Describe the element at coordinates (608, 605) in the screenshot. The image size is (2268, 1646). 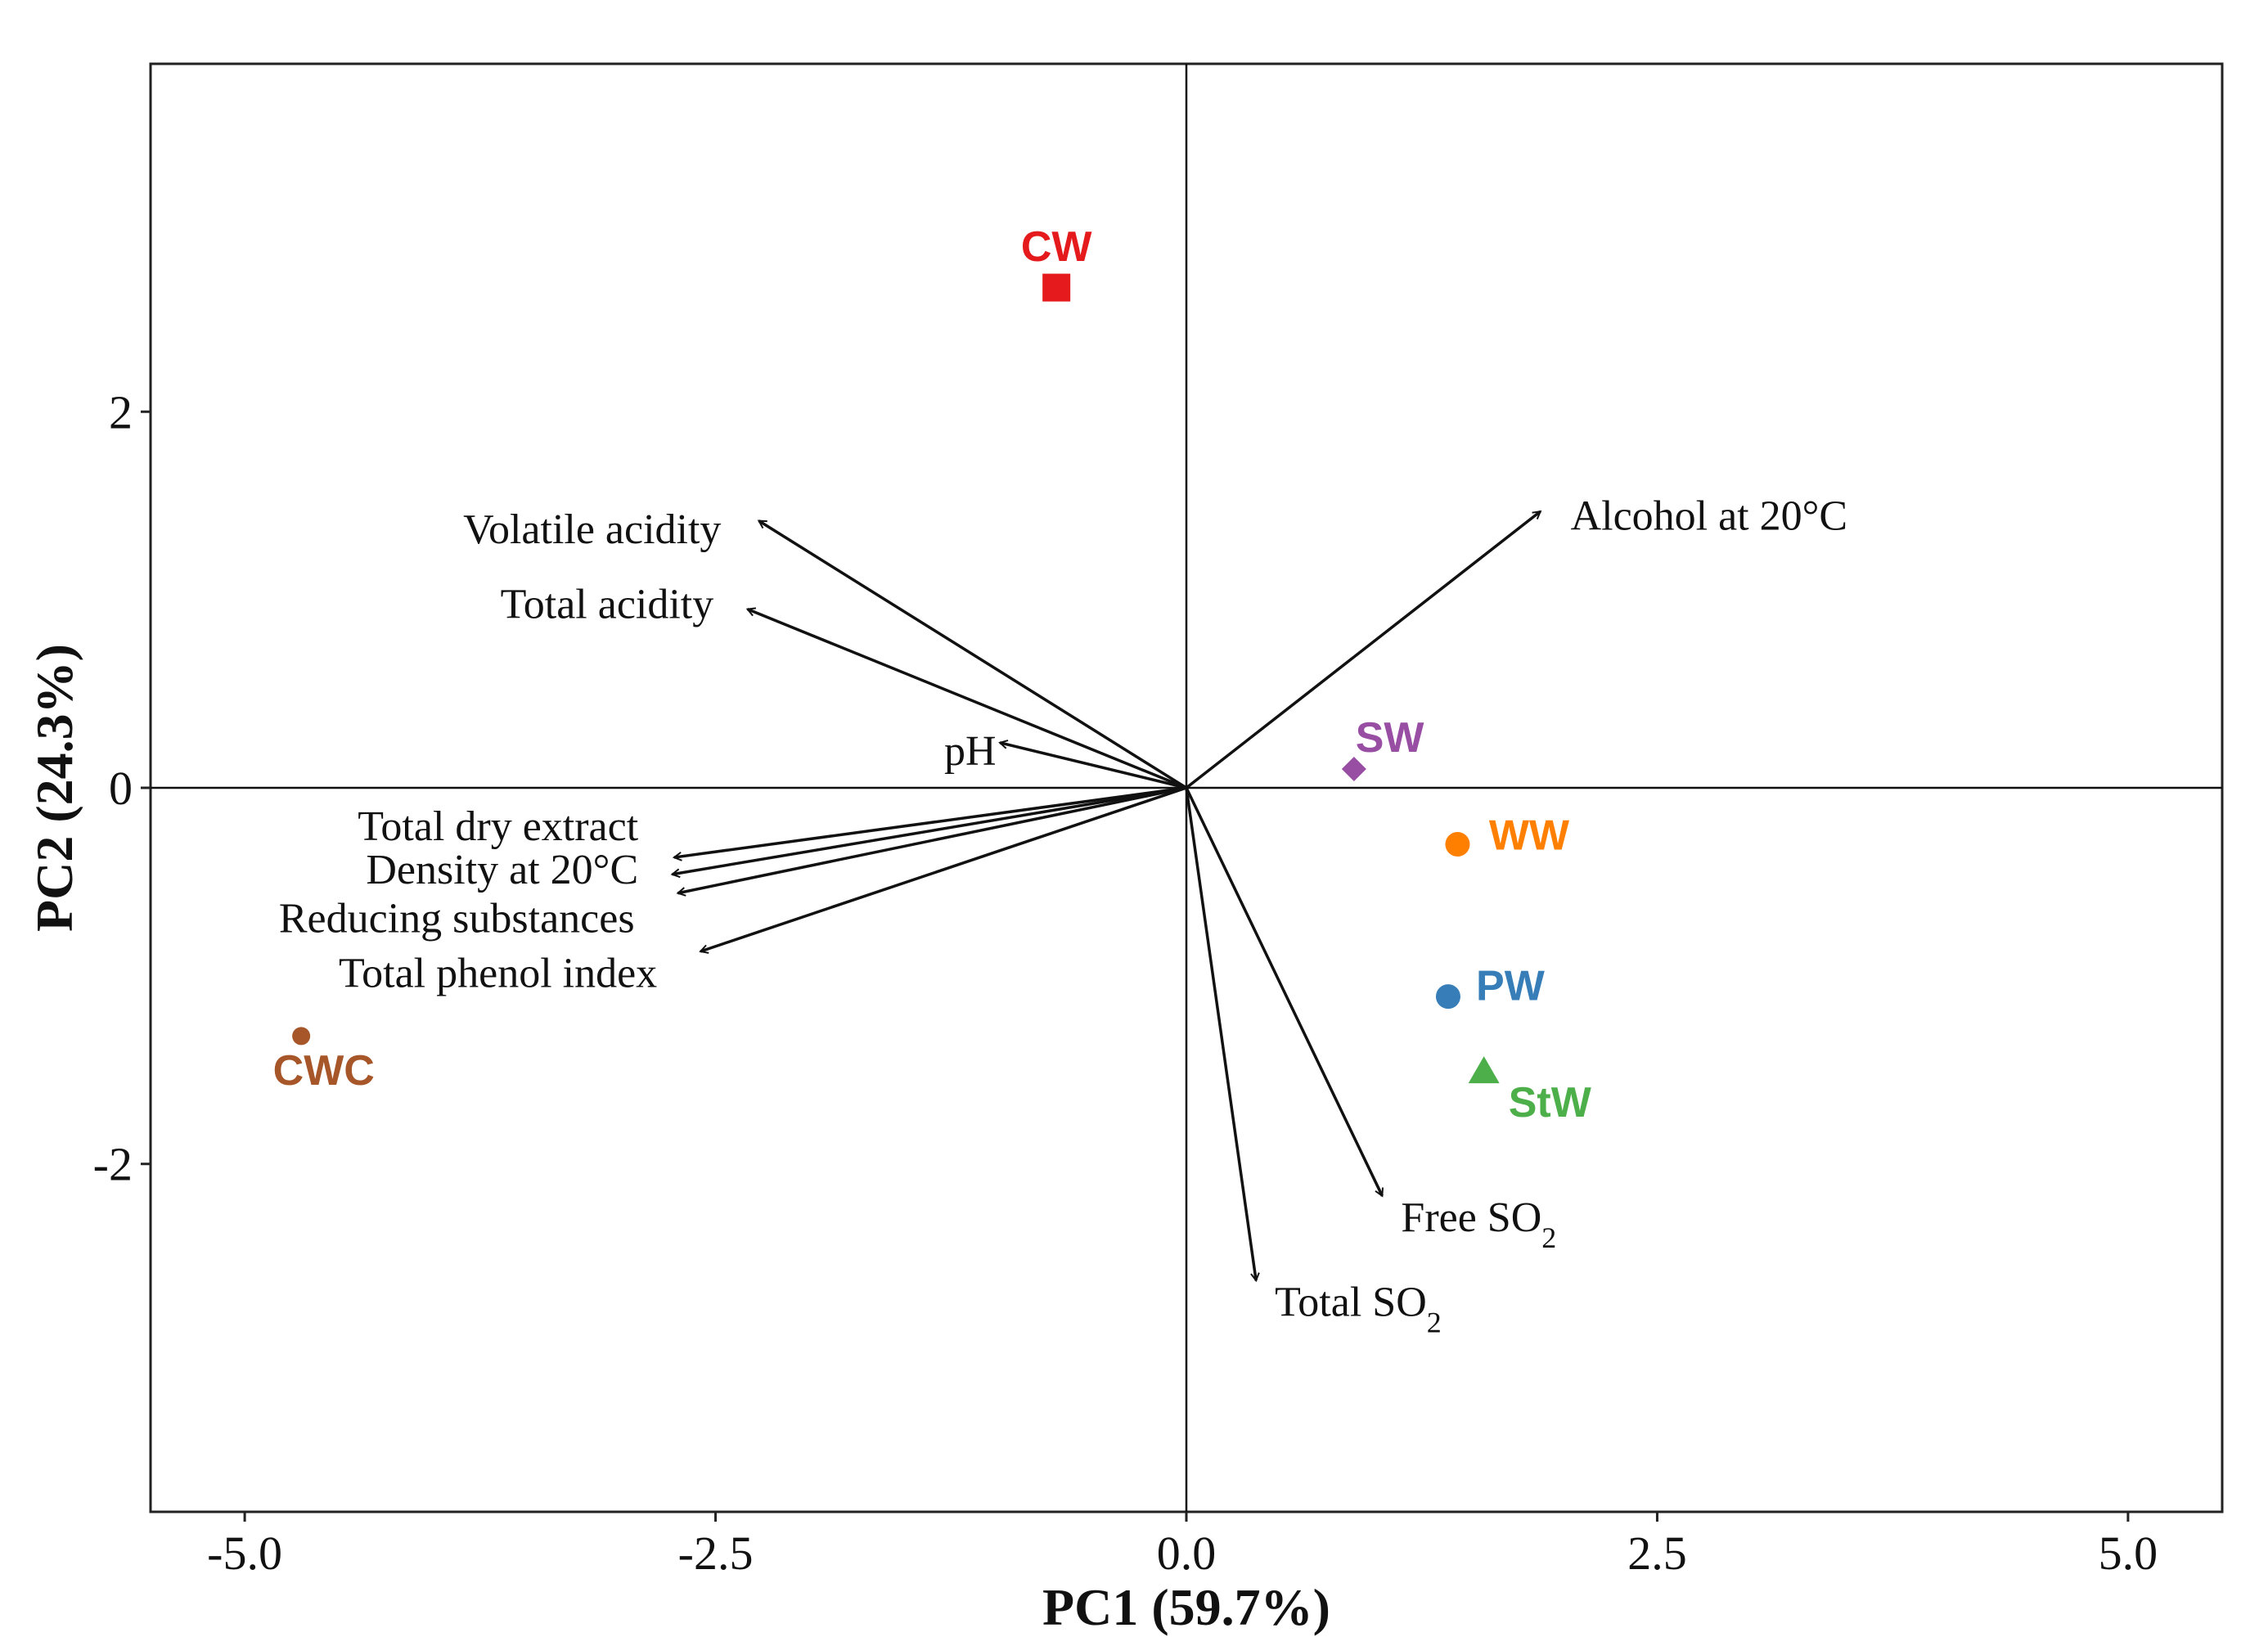
I see `loading-label-total-acidity: Total acidity` at that location.